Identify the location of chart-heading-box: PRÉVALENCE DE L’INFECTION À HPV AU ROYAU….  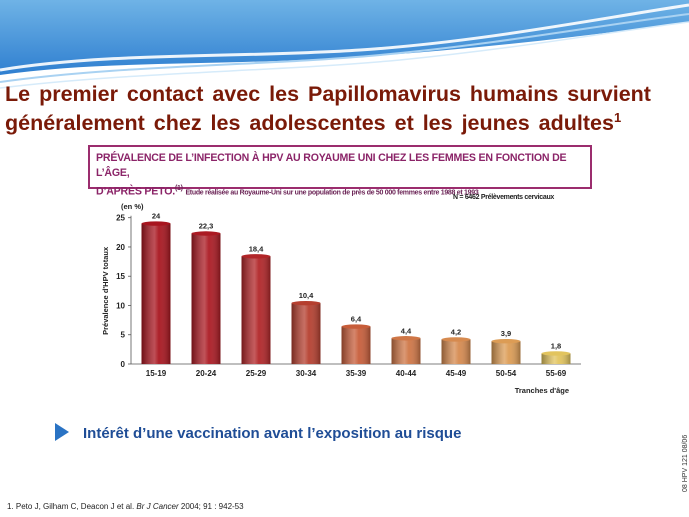
(340, 171).